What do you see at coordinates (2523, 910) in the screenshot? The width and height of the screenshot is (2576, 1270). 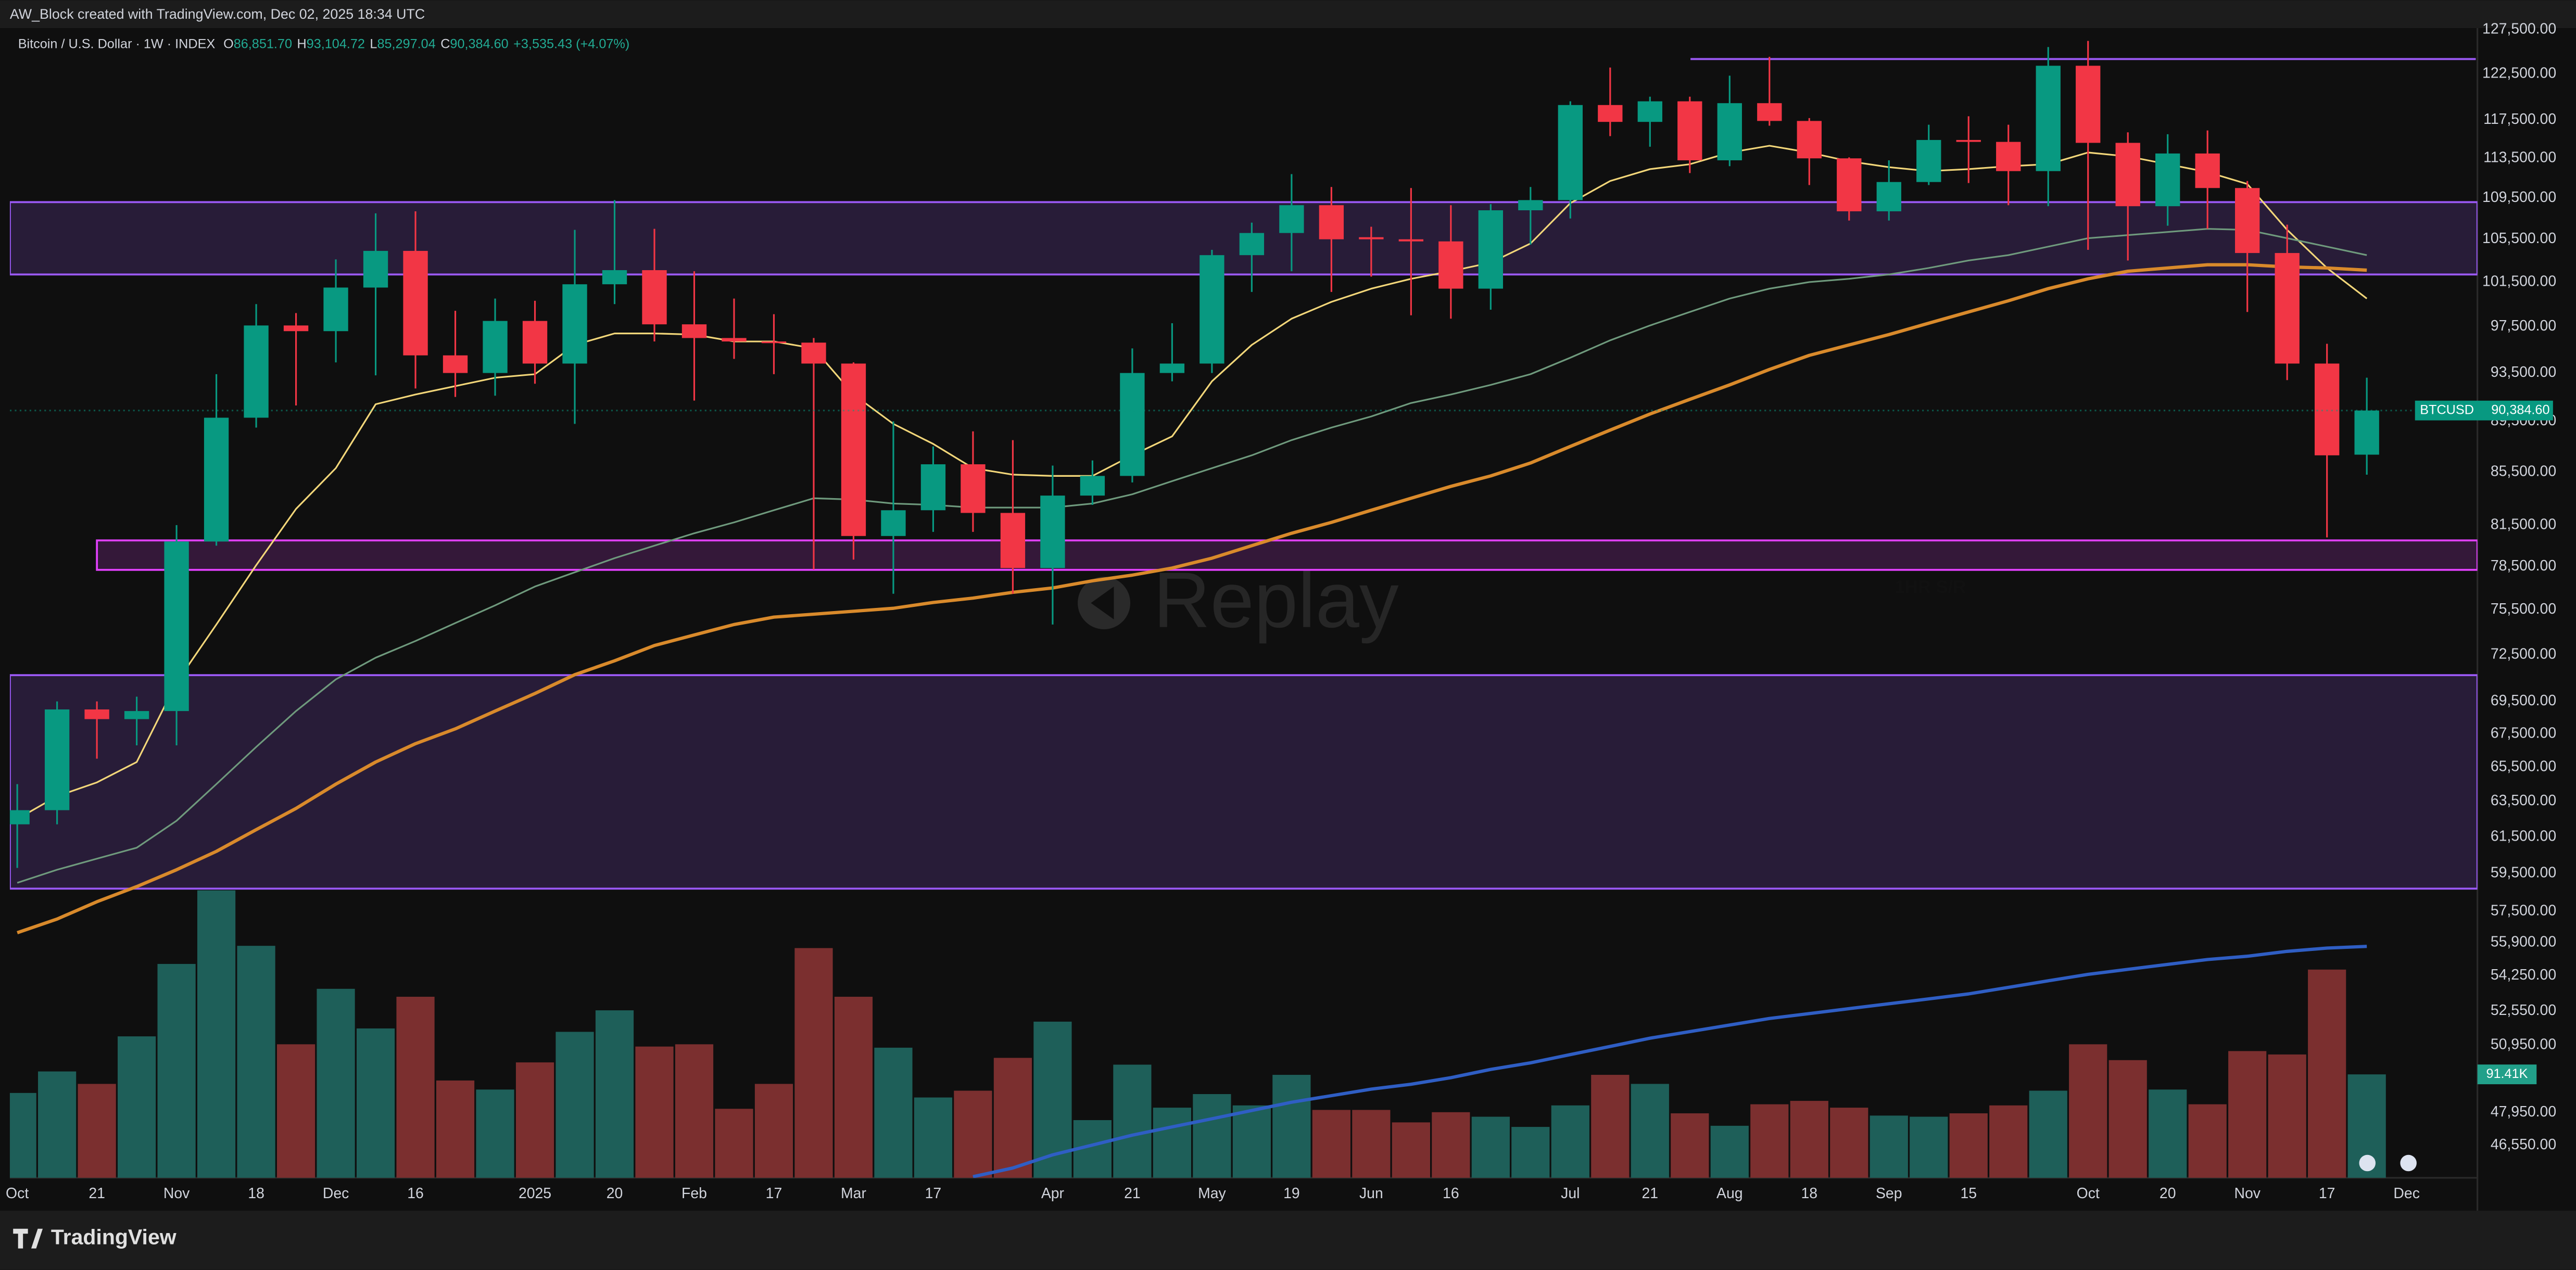 I see `y-tick-label: 57,500.00` at bounding box center [2523, 910].